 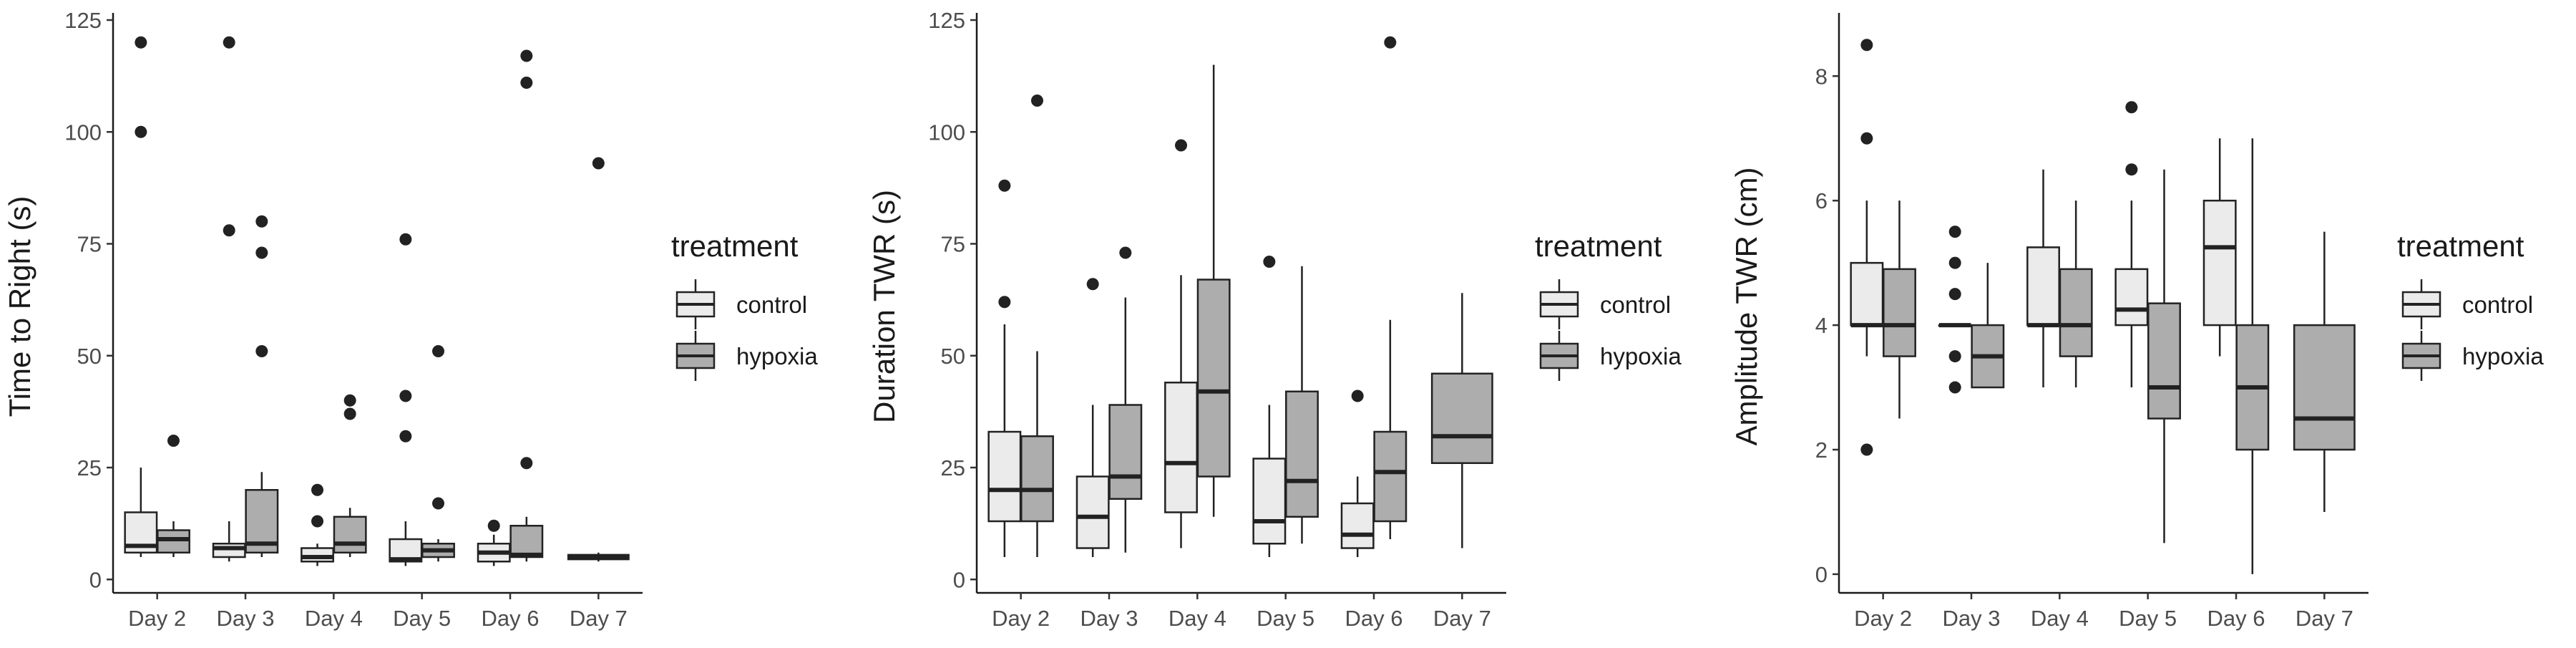 What do you see at coordinates (83, 133) in the screenshot?
I see `y-tick-label: 100` at bounding box center [83, 133].